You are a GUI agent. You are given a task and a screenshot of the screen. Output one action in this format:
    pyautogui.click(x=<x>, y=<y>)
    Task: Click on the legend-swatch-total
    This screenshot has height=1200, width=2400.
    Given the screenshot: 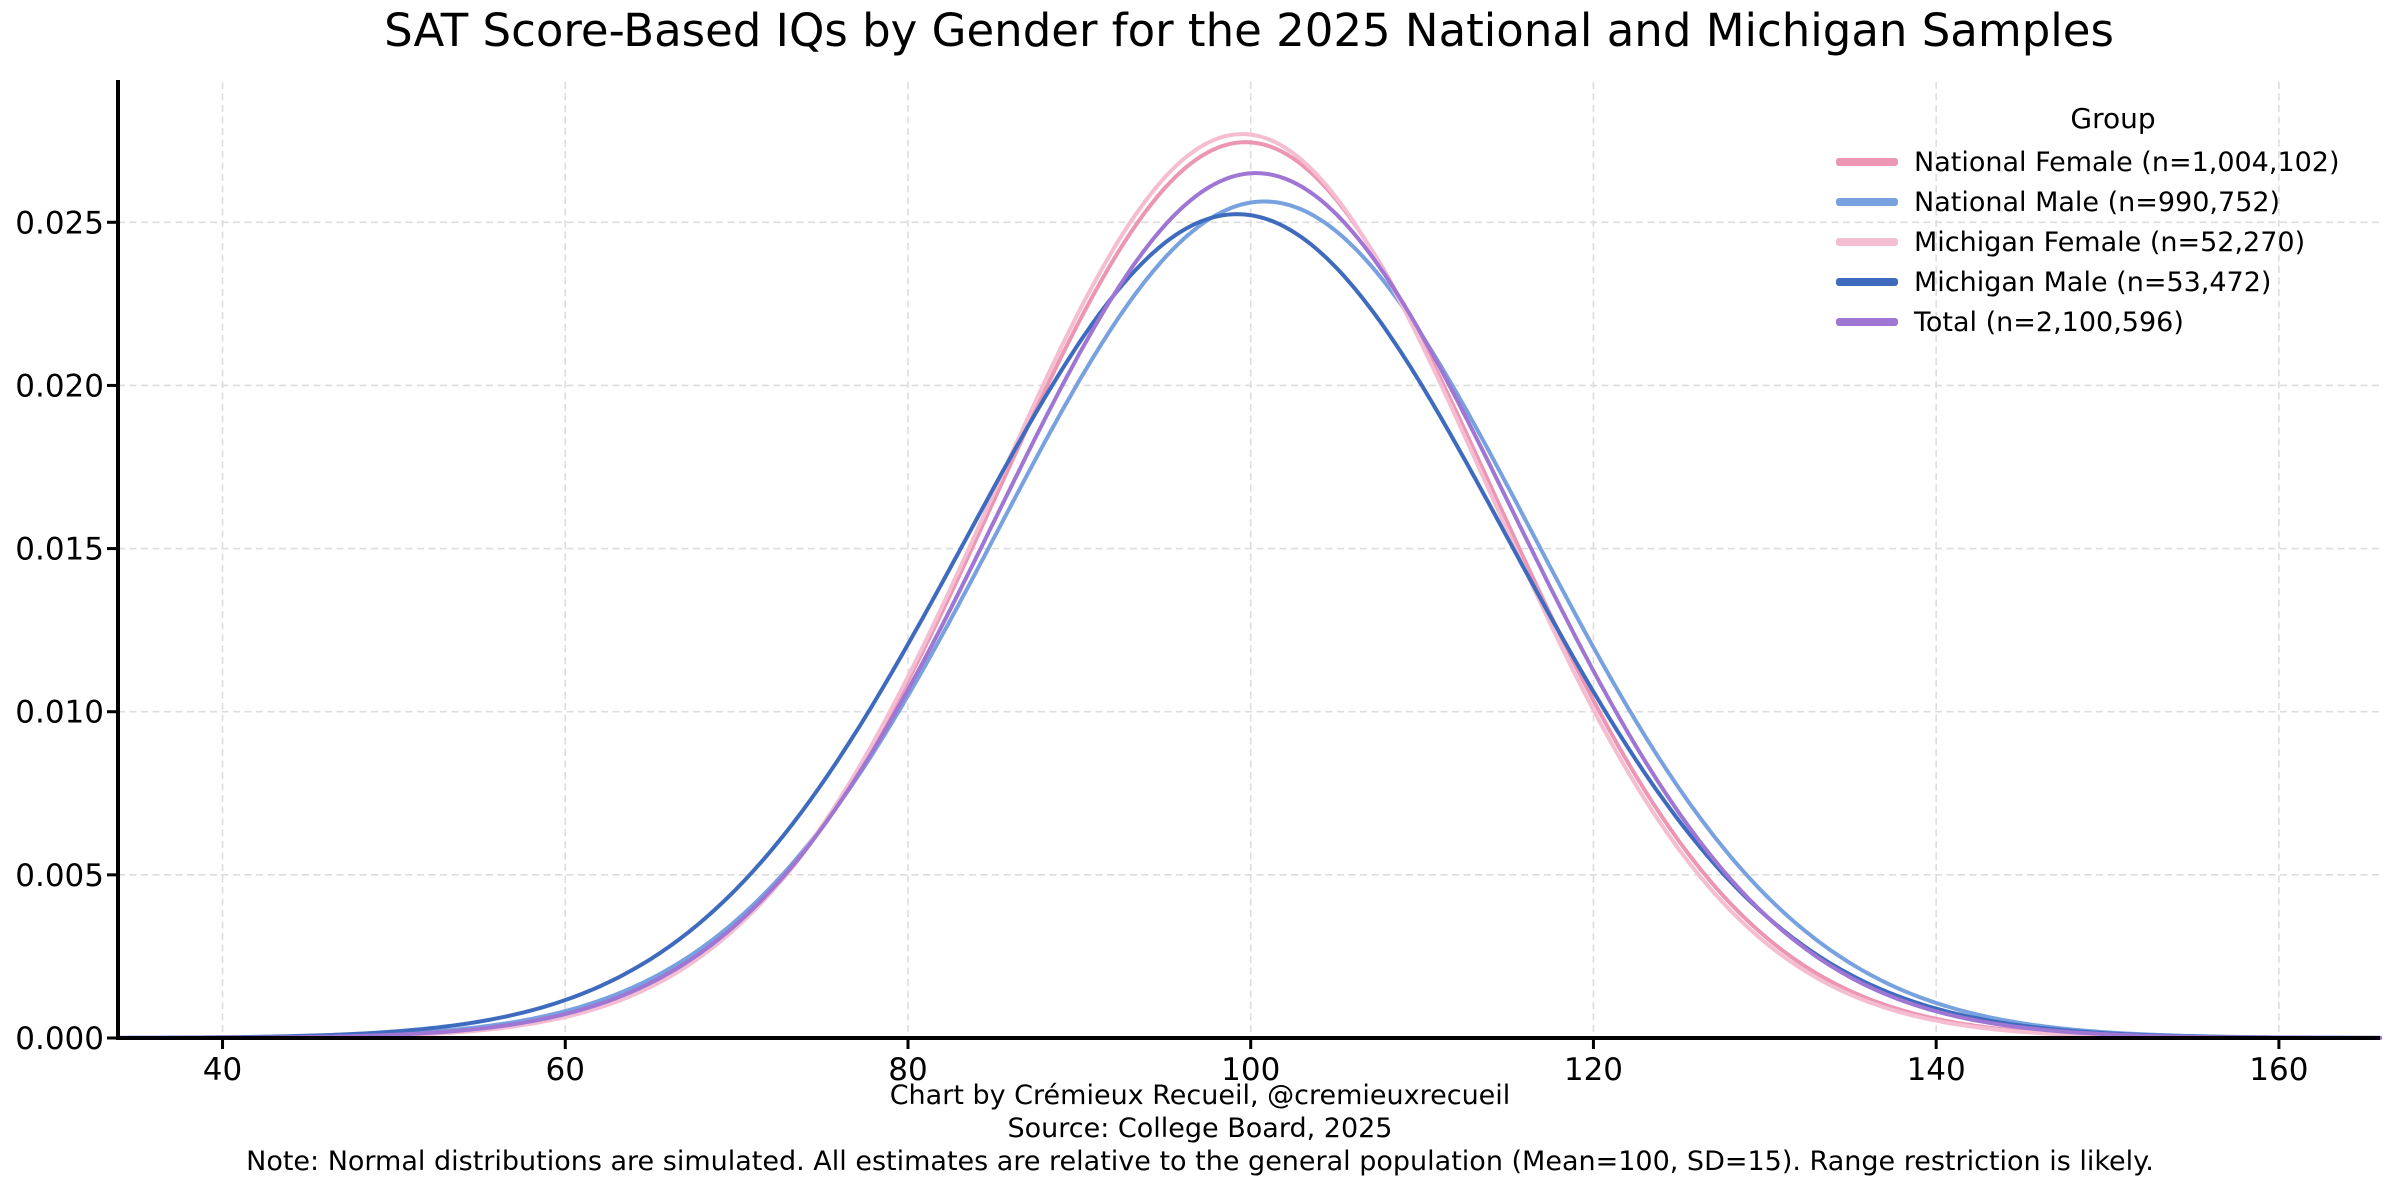 What is the action you would take?
    pyautogui.click(x=1867, y=322)
    